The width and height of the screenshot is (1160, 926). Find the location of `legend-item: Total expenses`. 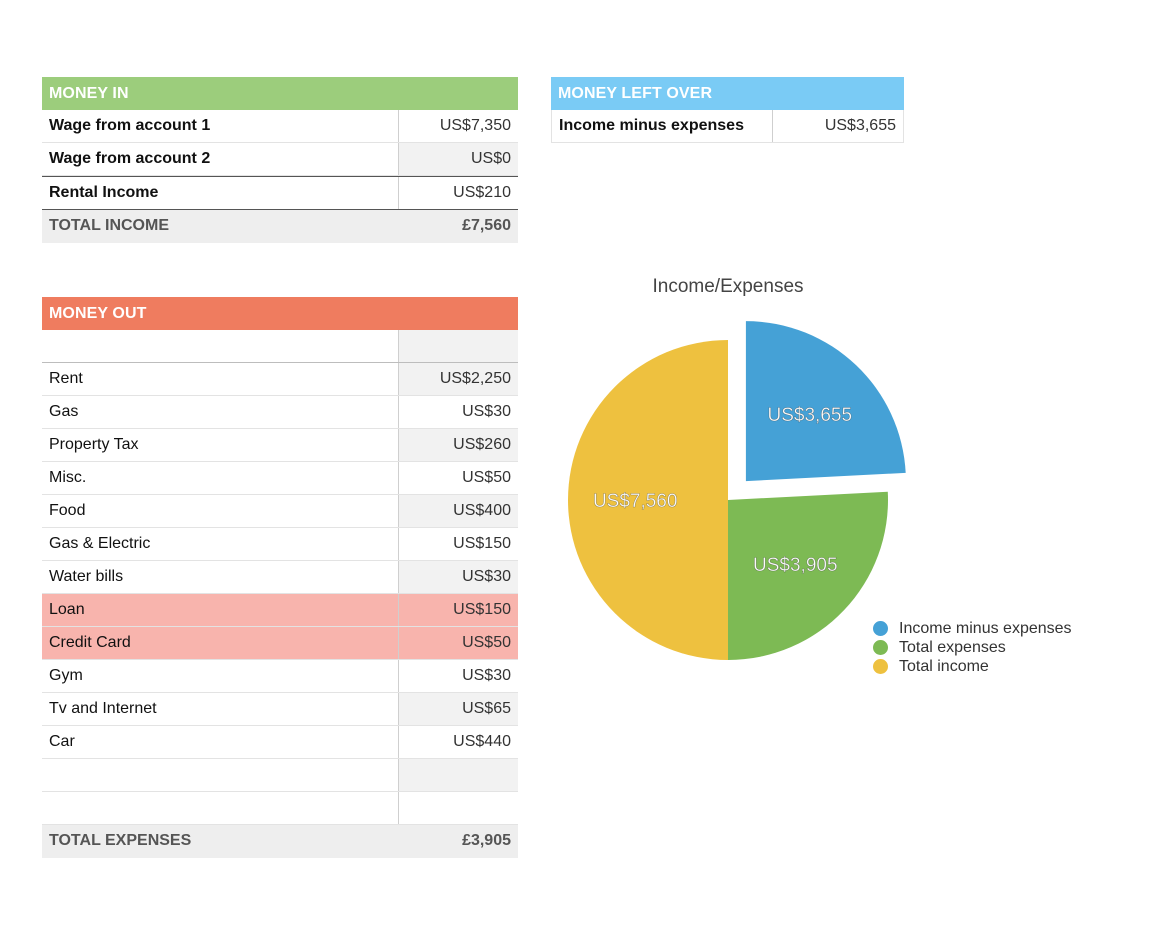

legend-item: Total expenses is located at coordinates (972, 647).